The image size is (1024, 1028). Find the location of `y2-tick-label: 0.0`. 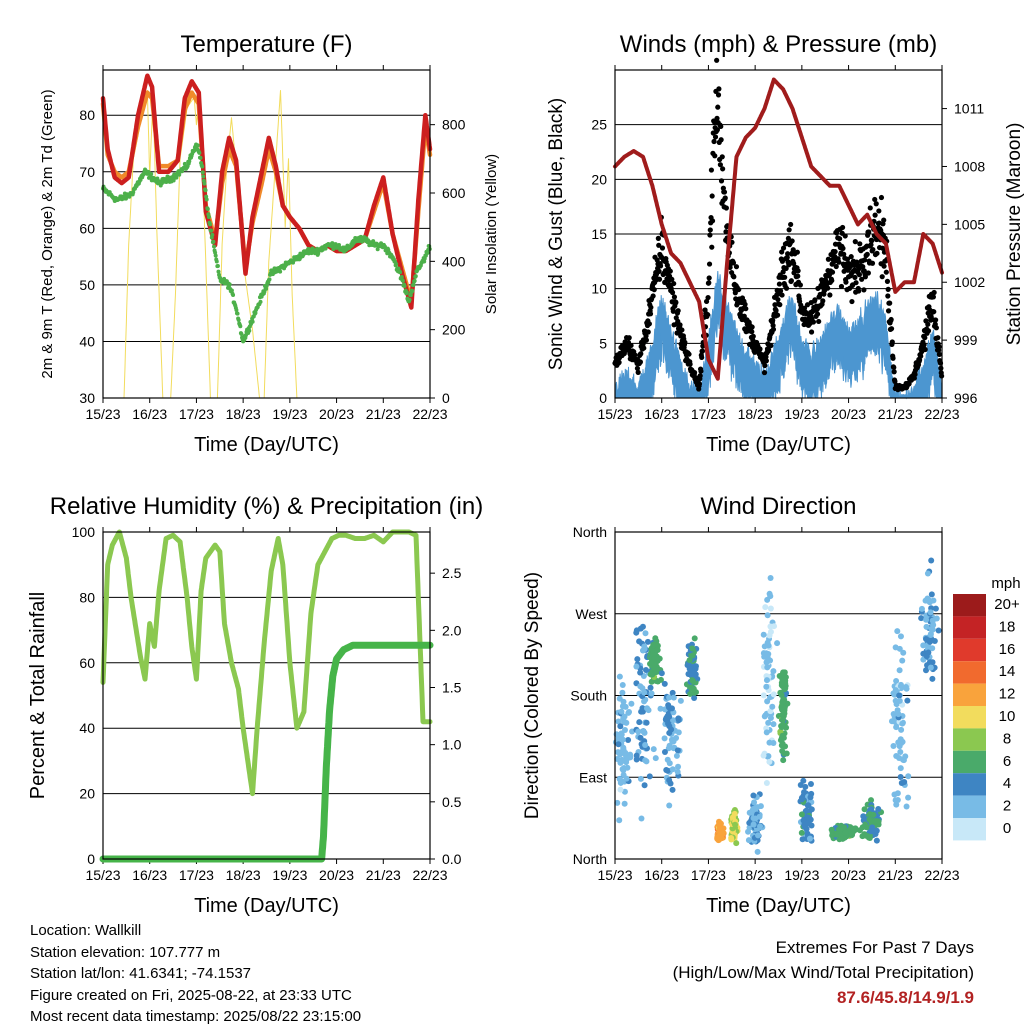

y2-tick-label: 0.0 is located at coordinates (452, 859).